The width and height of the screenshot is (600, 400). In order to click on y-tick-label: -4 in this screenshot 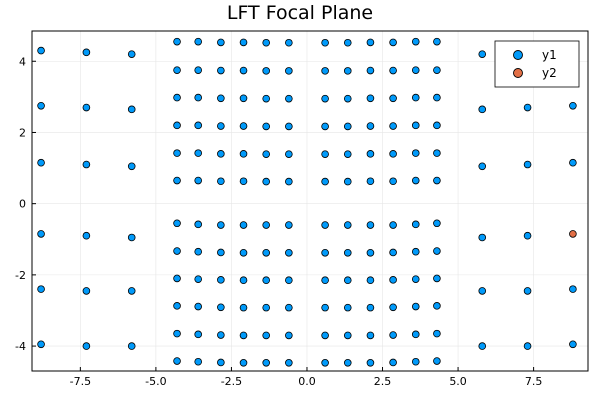, I will do `click(20, 346)`.